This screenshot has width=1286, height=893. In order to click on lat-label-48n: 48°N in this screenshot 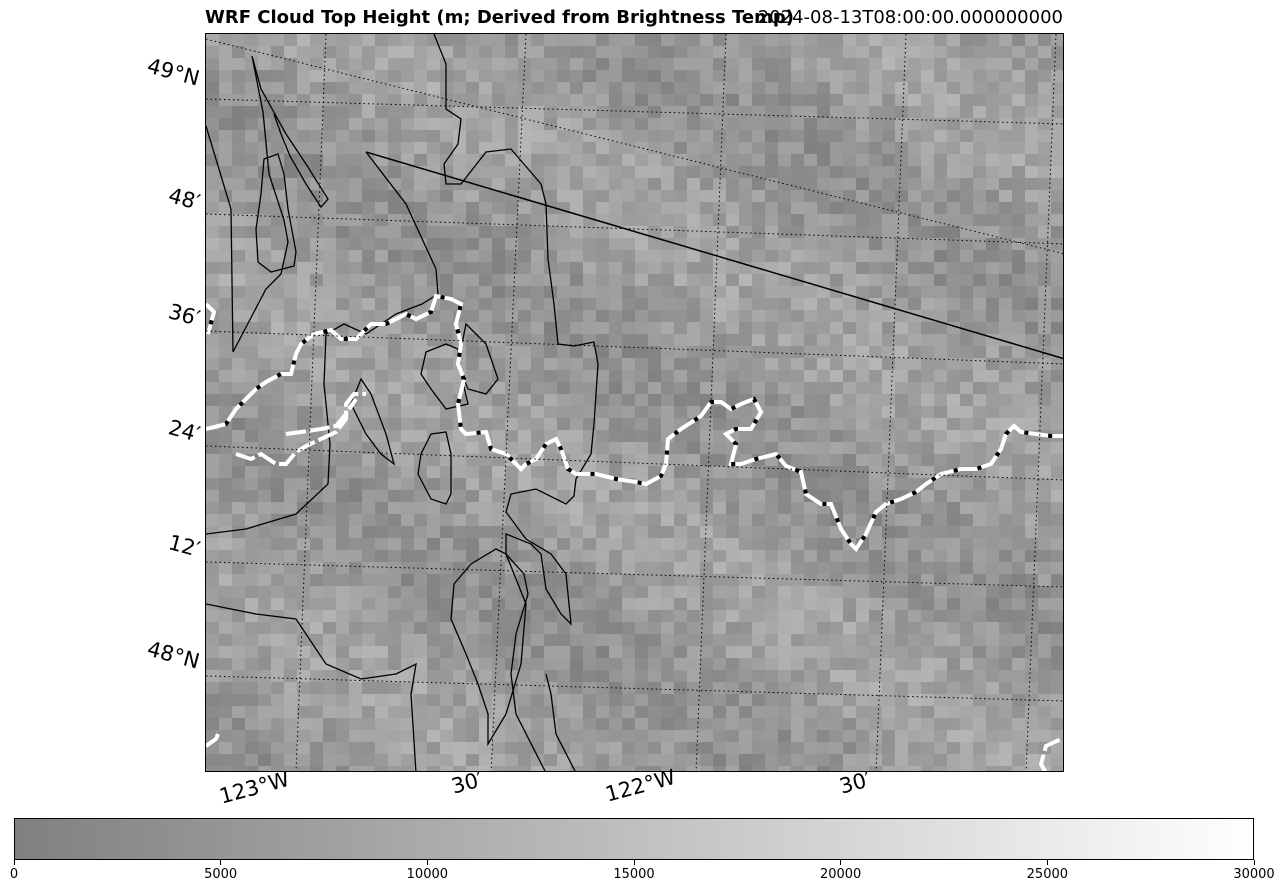, I will do `click(173, 655)`.